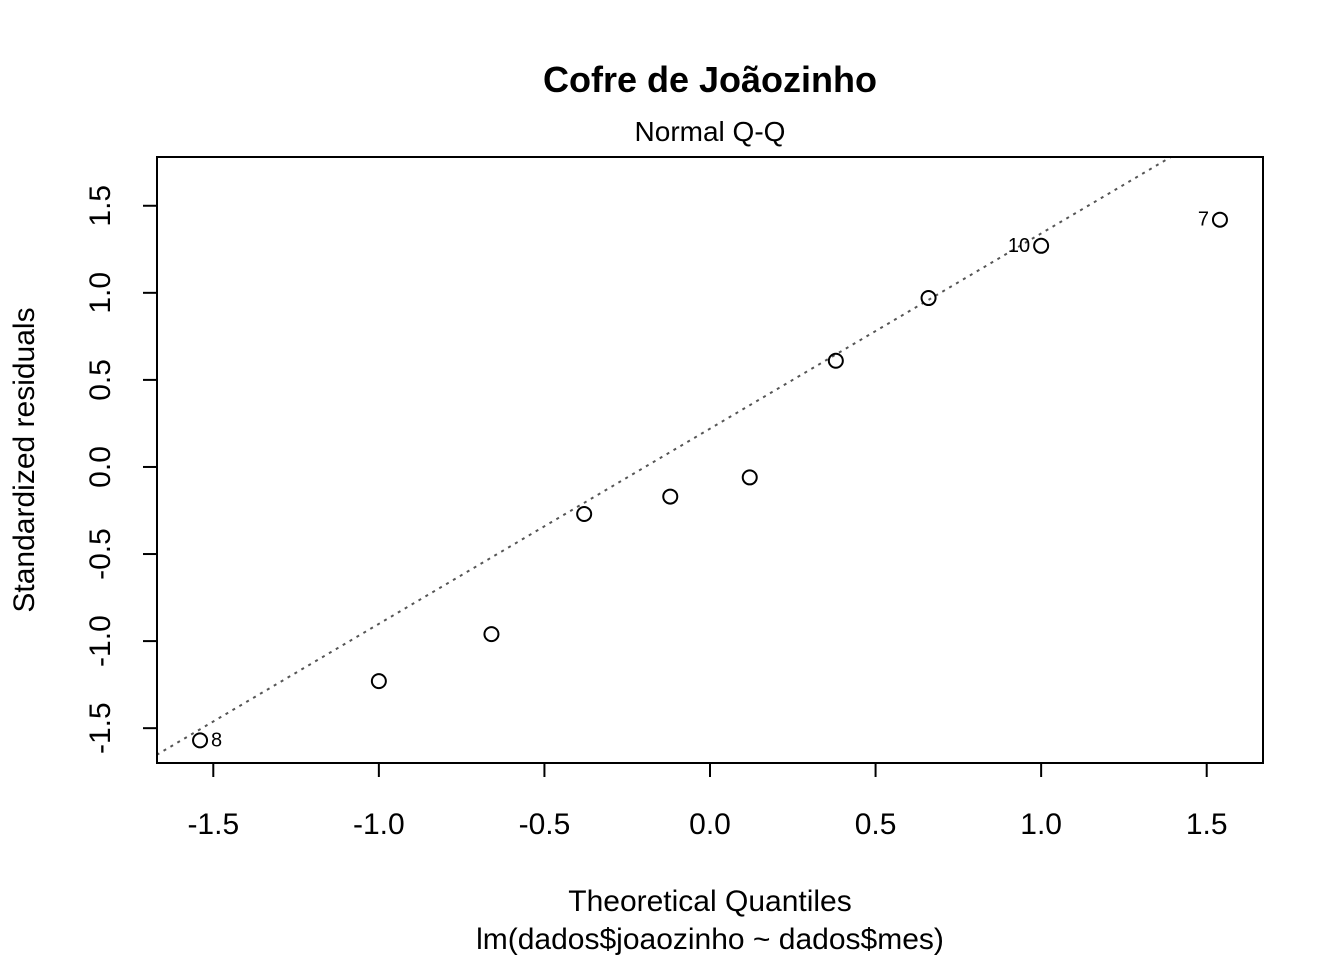 The width and height of the screenshot is (1344, 960). I want to click on y-tick-label: -1.5, so click(100, 728).